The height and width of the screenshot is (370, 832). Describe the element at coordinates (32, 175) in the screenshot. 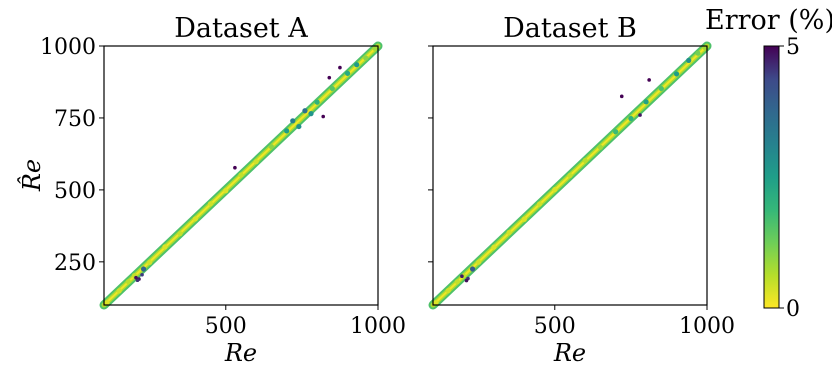

I see `y-axis-label: R̂e` at that location.